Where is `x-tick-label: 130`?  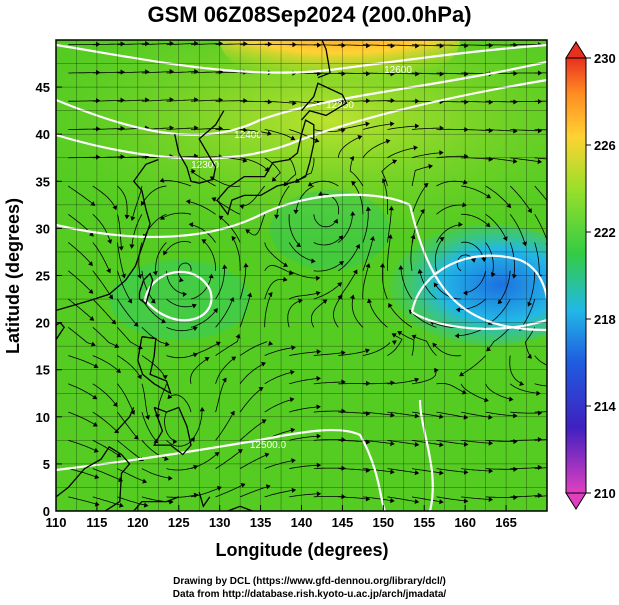 x-tick-label: 130 is located at coordinates (220, 522).